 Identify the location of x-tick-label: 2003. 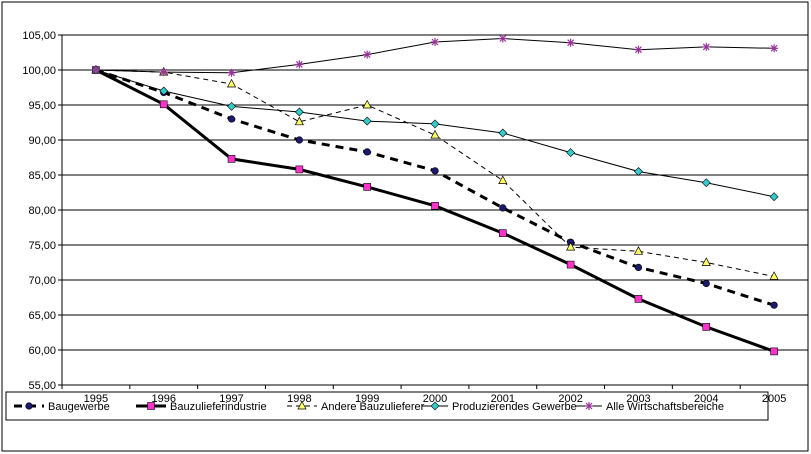
(638, 399).